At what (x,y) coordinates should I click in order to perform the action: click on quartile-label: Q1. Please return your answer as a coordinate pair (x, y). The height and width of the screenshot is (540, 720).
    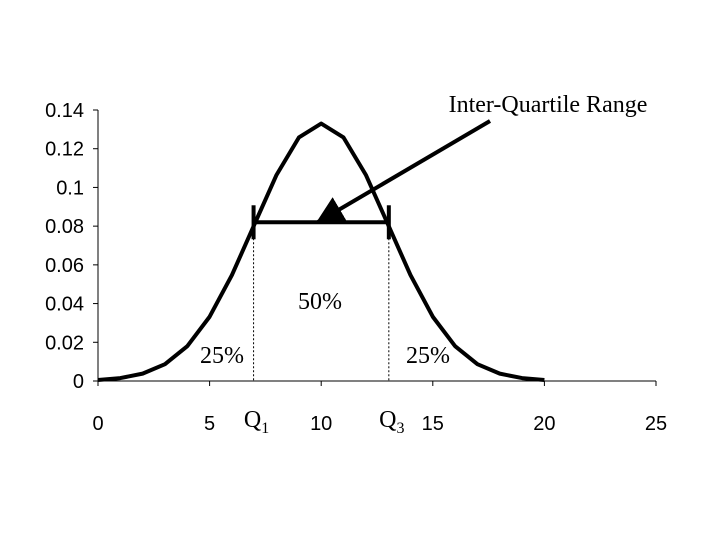
    Looking at the image, I should click on (256, 422).